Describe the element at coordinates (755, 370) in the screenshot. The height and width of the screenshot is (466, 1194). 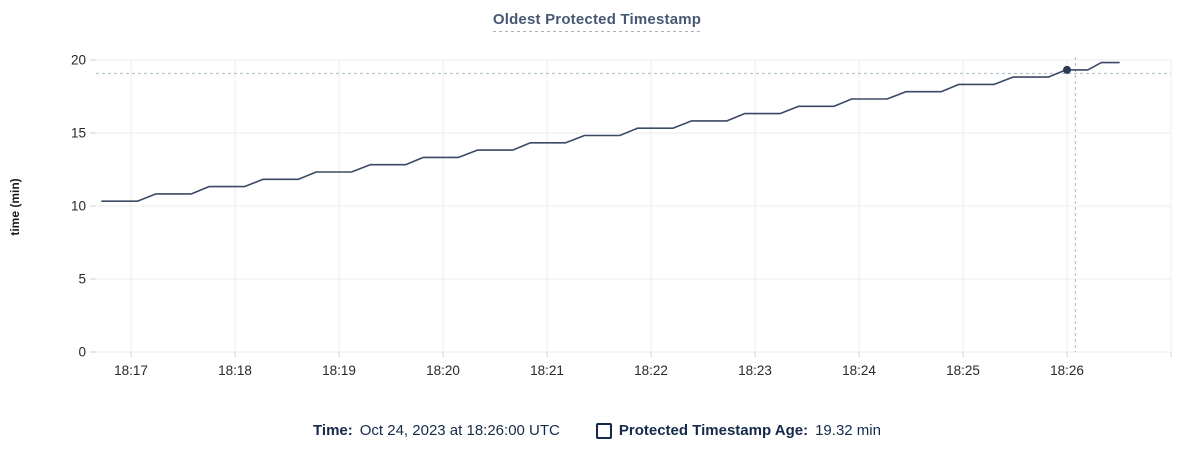
I see `x-tick-label: 18:23` at that location.